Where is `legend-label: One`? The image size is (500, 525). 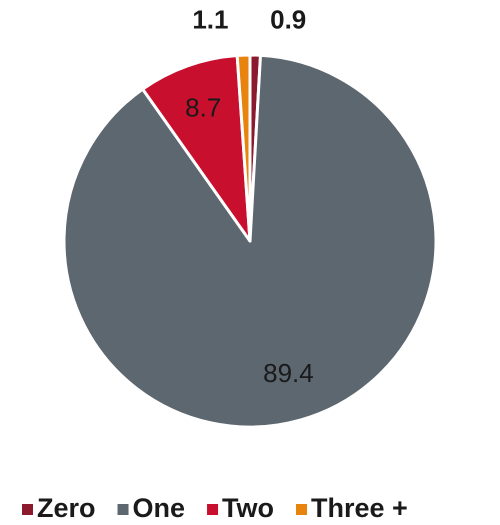 legend-label: One is located at coordinates (159, 508).